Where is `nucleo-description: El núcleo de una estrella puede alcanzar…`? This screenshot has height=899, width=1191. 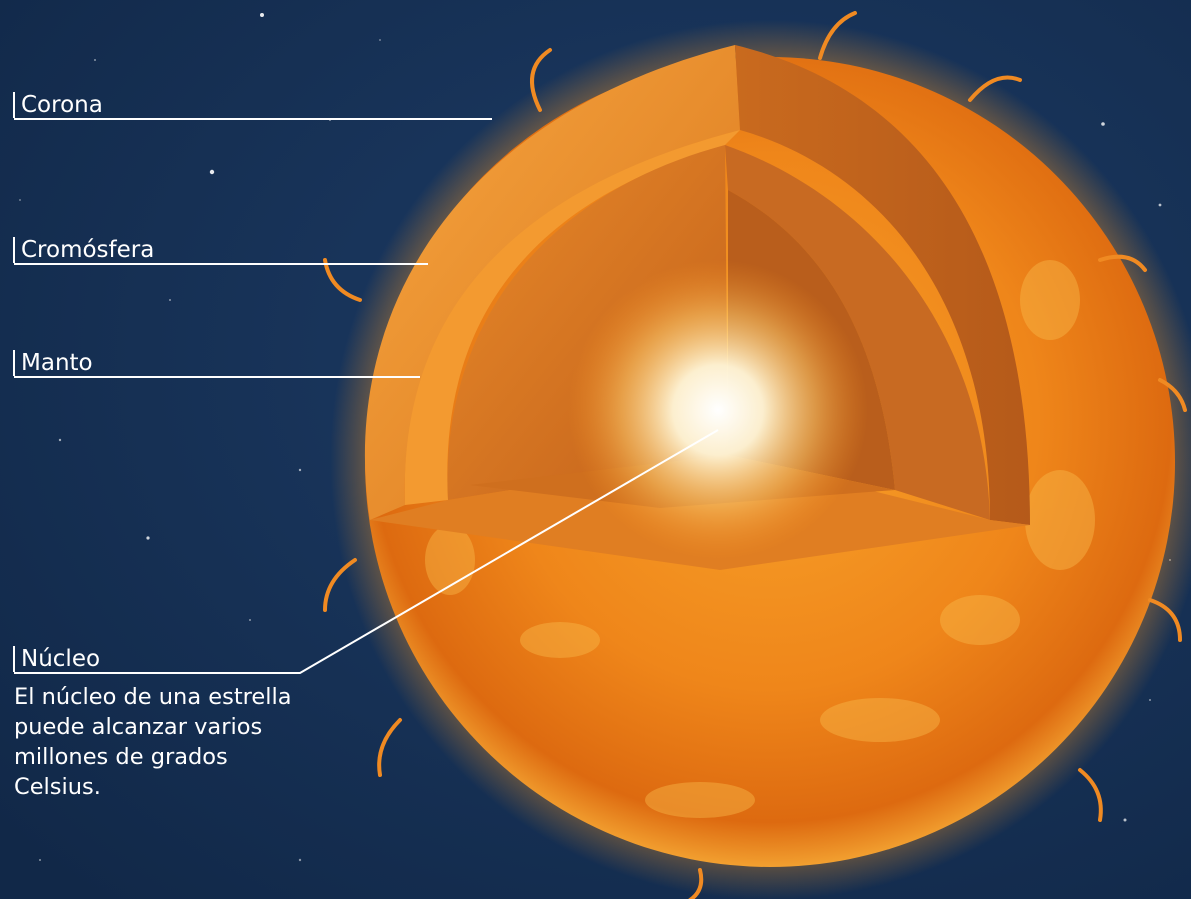 nucleo-description: El núcleo de una estrella puede alcanzar… is located at coordinates (164, 742).